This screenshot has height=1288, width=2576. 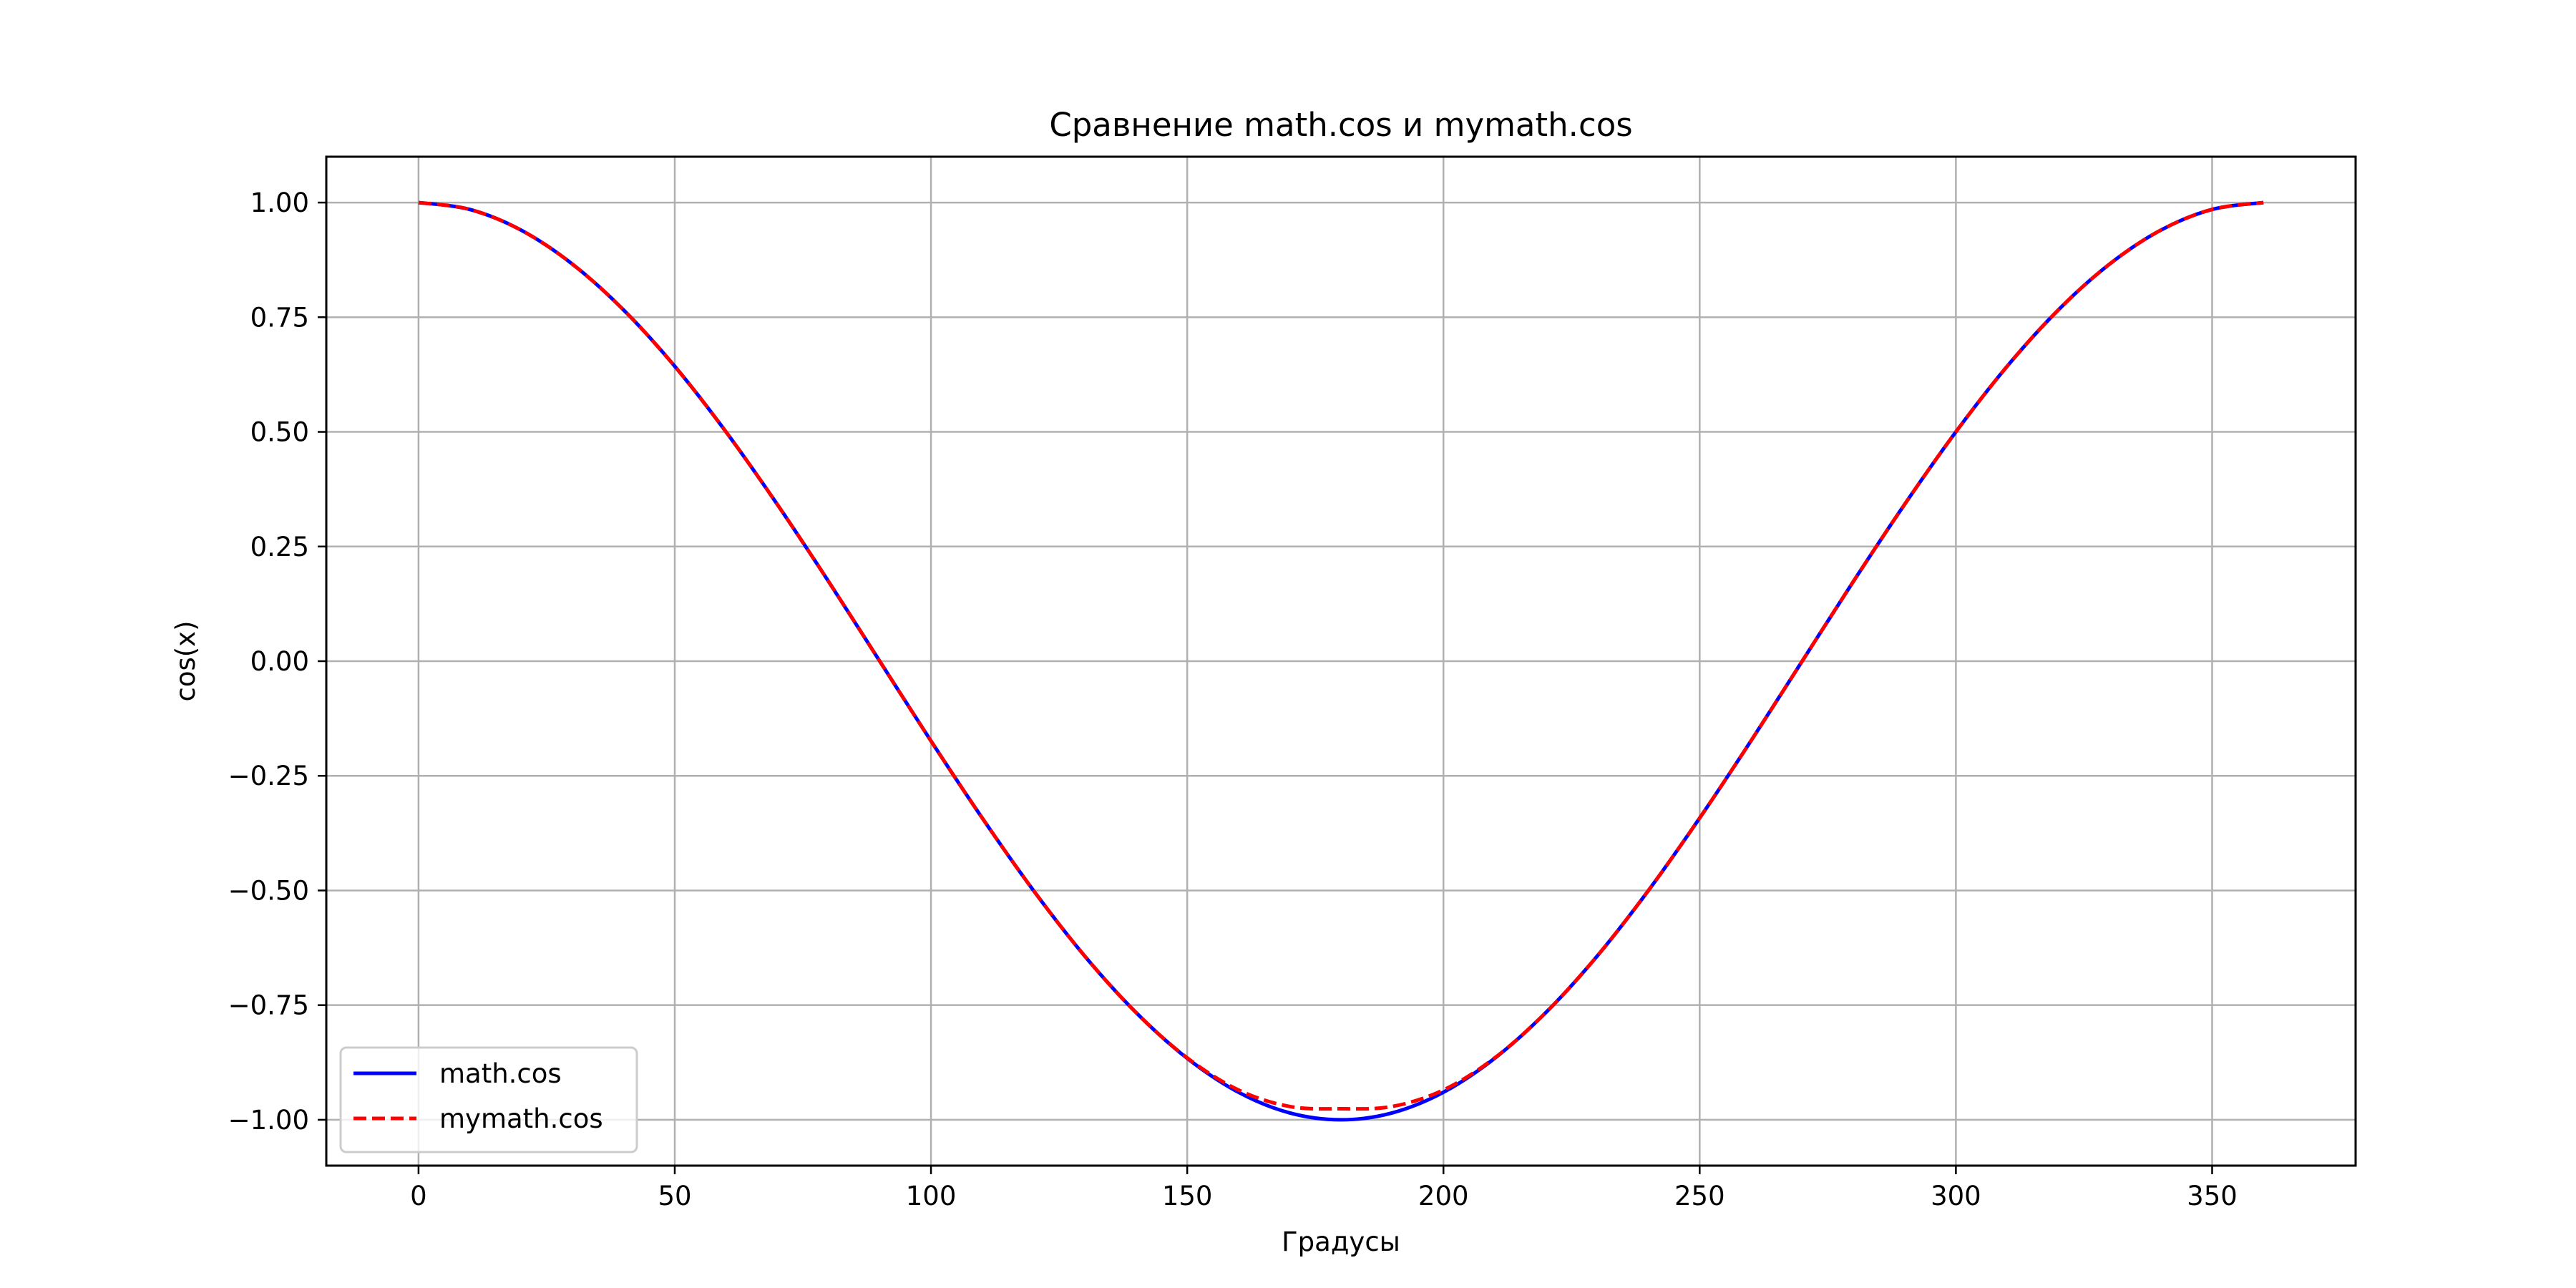 What do you see at coordinates (418, 1196) in the screenshot?
I see `x-tick-label: 0` at bounding box center [418, 1196].